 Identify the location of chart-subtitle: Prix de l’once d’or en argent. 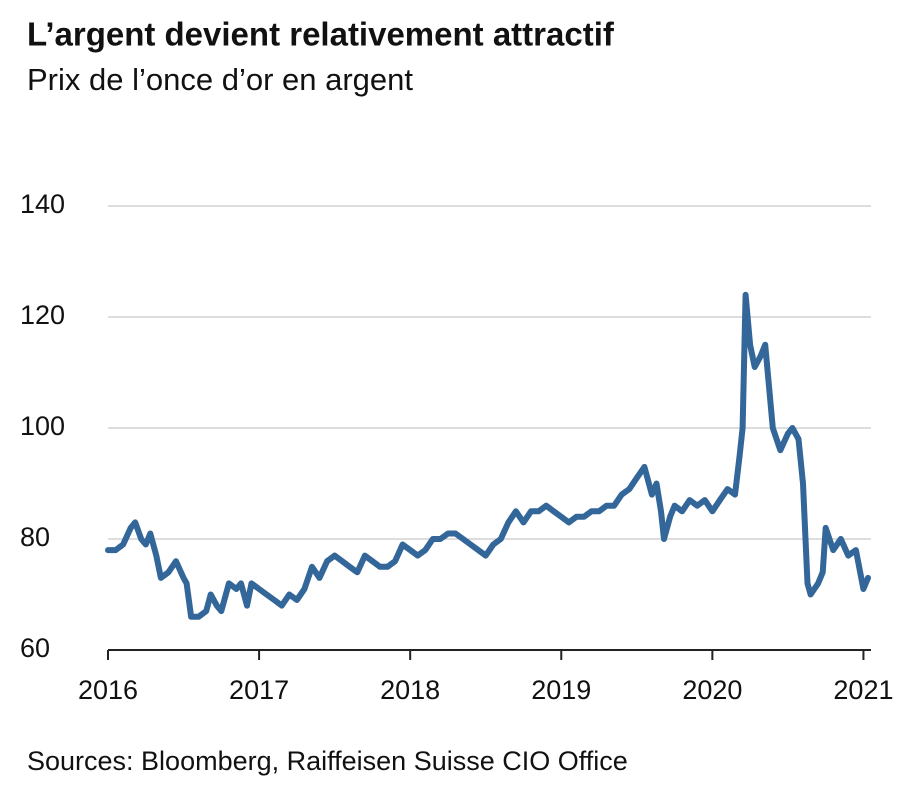
(220, 79).